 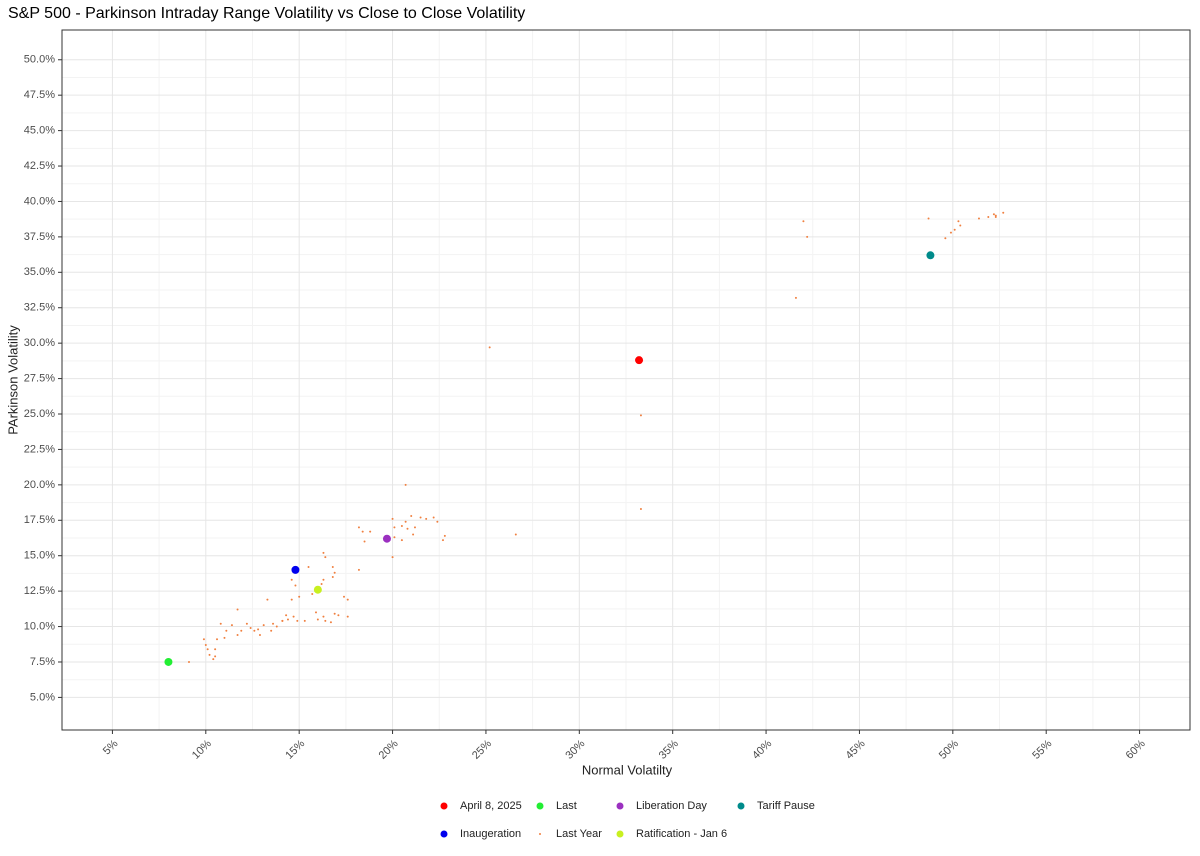 I want to click on x-tick-label: 40%, so click(x=762, y=750).